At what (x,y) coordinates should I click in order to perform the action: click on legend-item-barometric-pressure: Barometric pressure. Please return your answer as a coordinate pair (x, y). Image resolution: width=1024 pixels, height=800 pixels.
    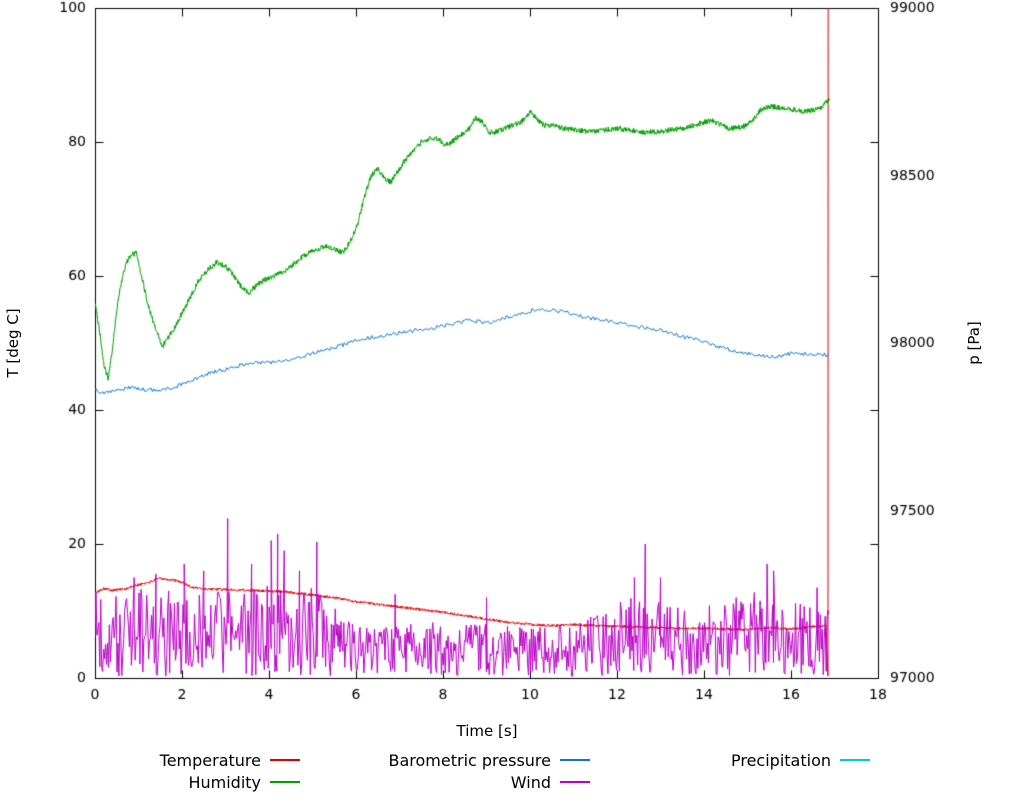
    Looking at the image, I should click on (445, 760).